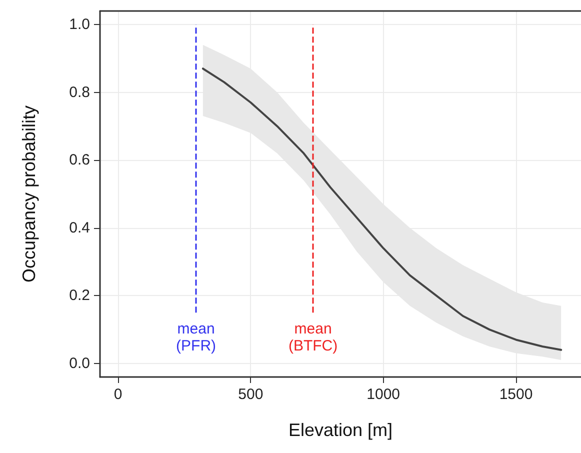 This screenshot has height=453, width=581. What do you see at coordinates (516, 394) in the screenshot?
I see `x-tick-label: 1500` at bounding box center [516, 394].